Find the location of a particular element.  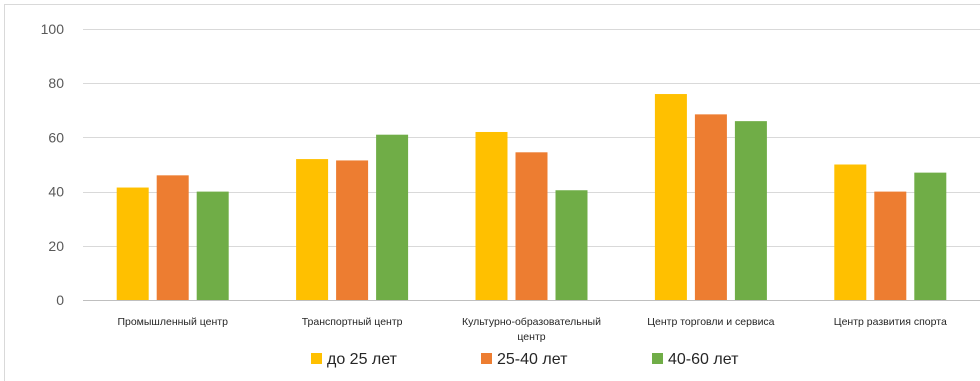

legend-label: до 25 лет is located at coordinates (362, 359).